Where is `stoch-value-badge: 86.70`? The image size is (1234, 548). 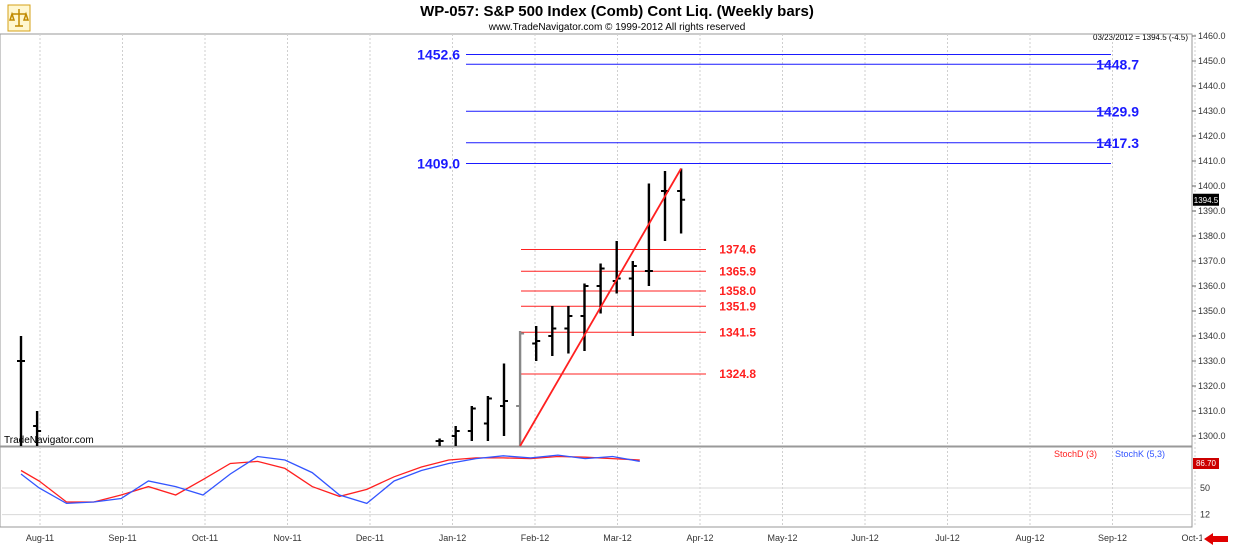
stoch-value-badge: 86.70 is located at coordinates (1206, 463).